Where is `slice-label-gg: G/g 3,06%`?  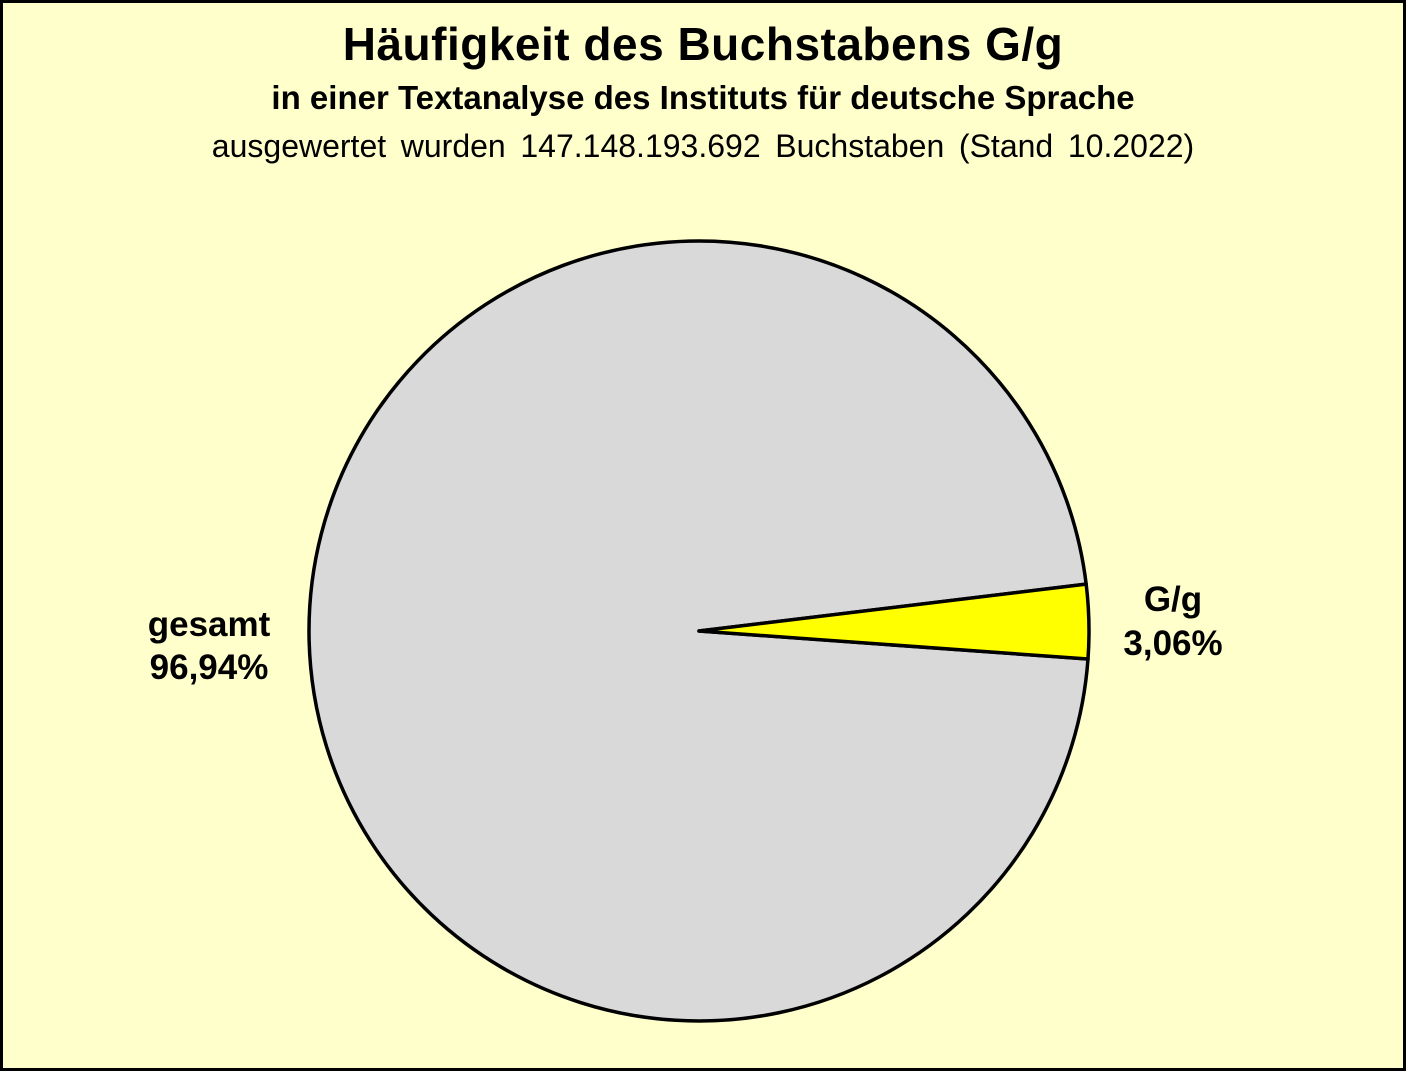 slice-label-gg: G/g 3,06% is located at coordinates (1173, 622).